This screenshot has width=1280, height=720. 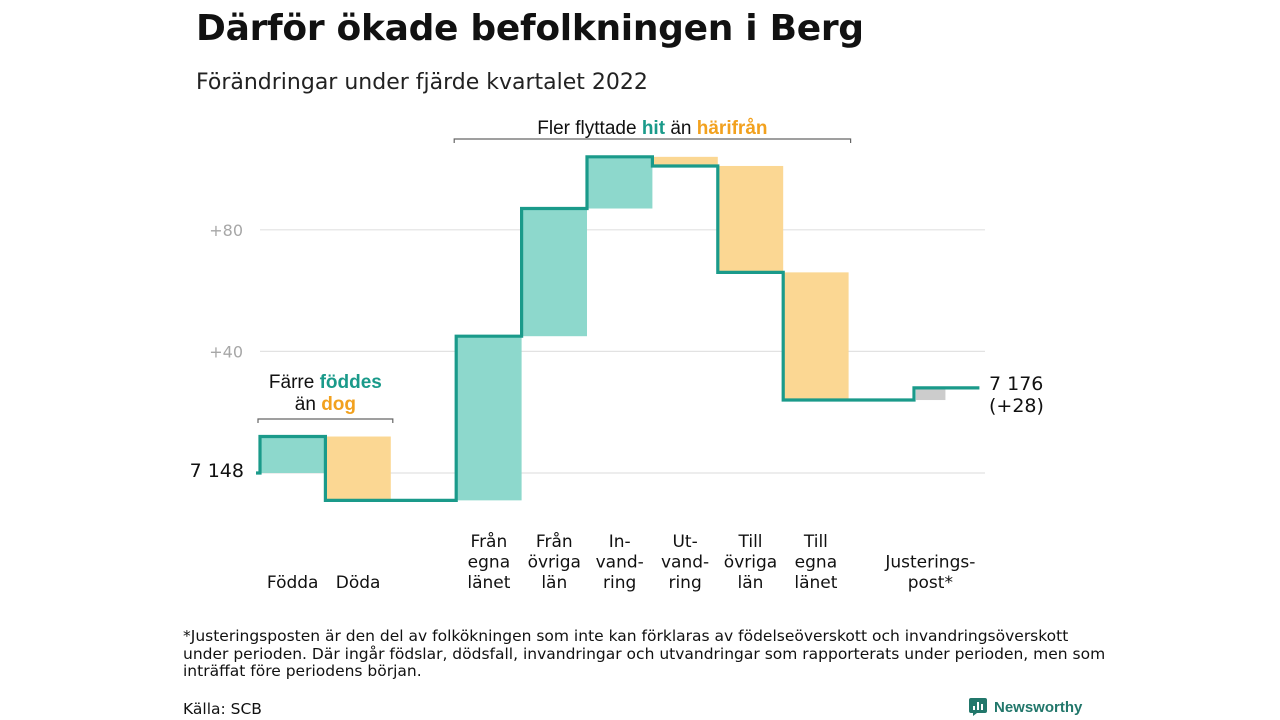 I want to click on category-label-line: post*, so click(x=930, y=583).